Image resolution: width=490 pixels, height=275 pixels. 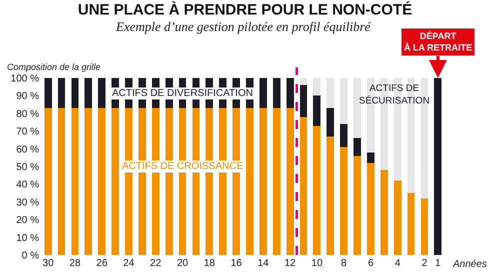 I want to click on x-tick-label: 1, so click(x=438, y=263).